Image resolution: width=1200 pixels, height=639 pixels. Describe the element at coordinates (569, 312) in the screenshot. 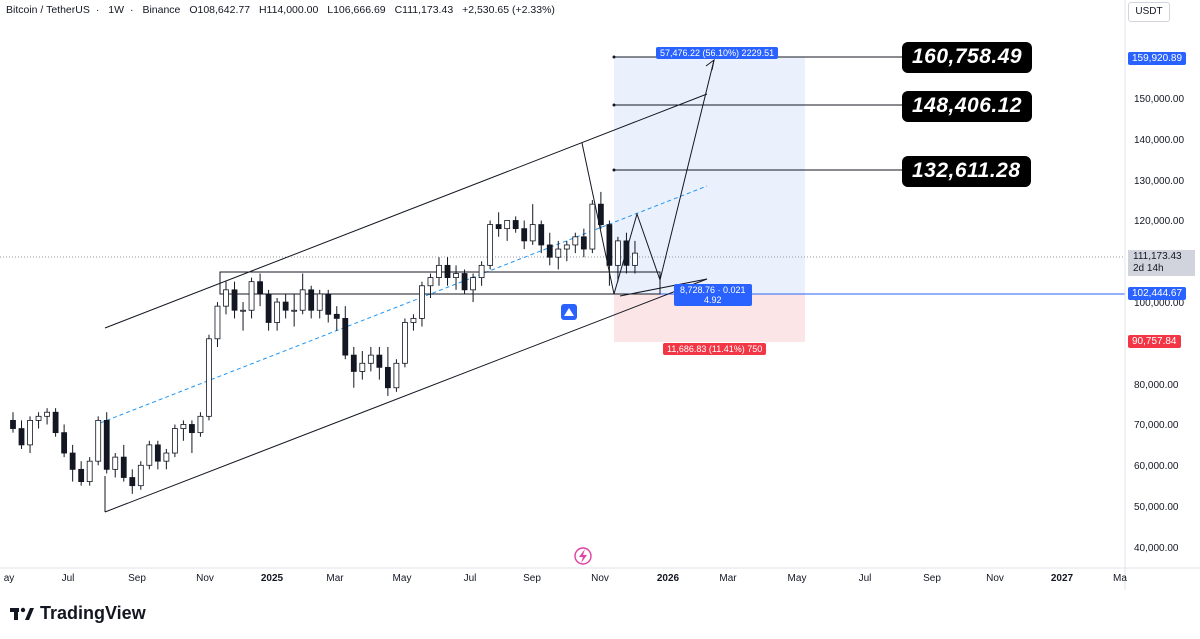

I see `signal-arrow-icon` at that location.